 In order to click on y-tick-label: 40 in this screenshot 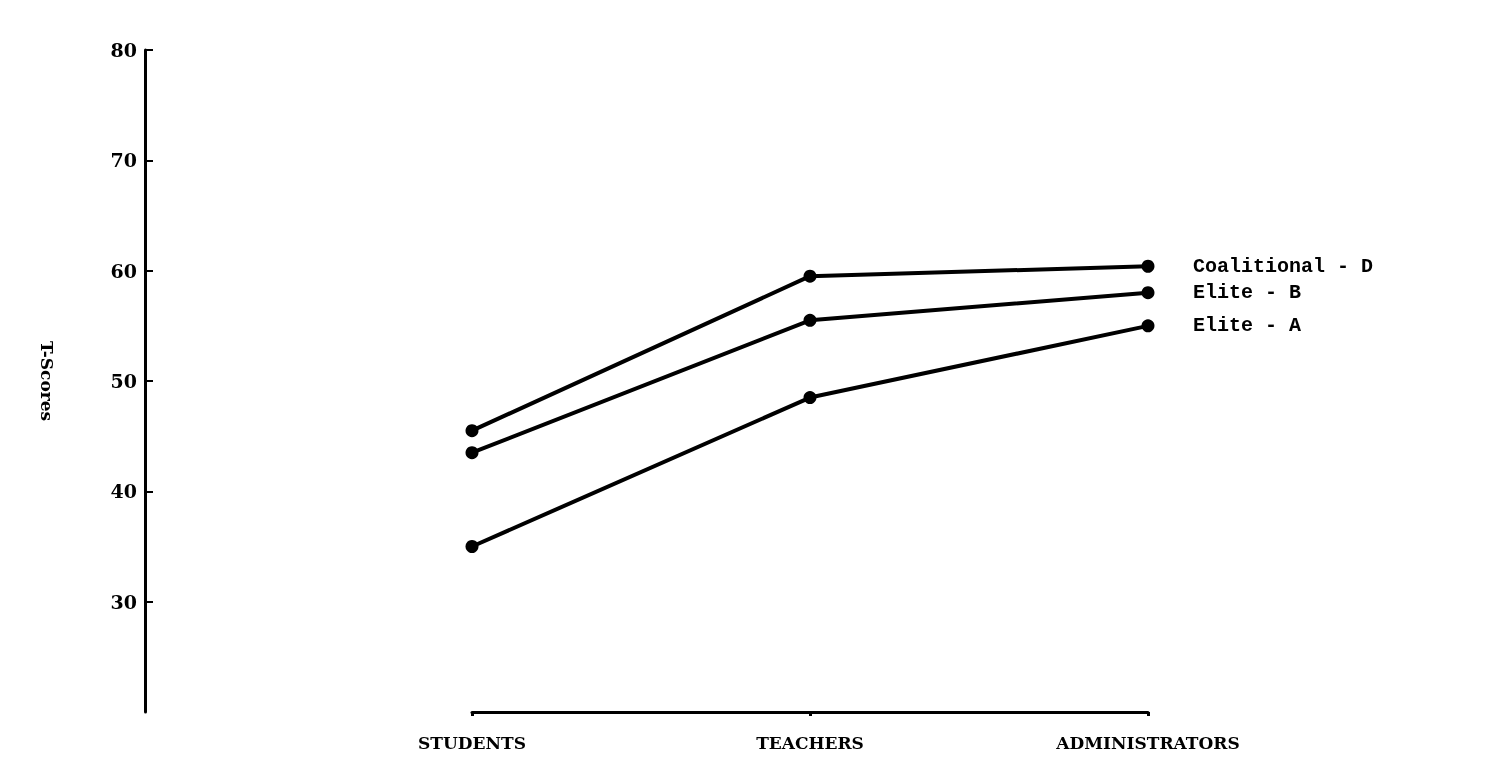, I will do `click(123, 491)`.